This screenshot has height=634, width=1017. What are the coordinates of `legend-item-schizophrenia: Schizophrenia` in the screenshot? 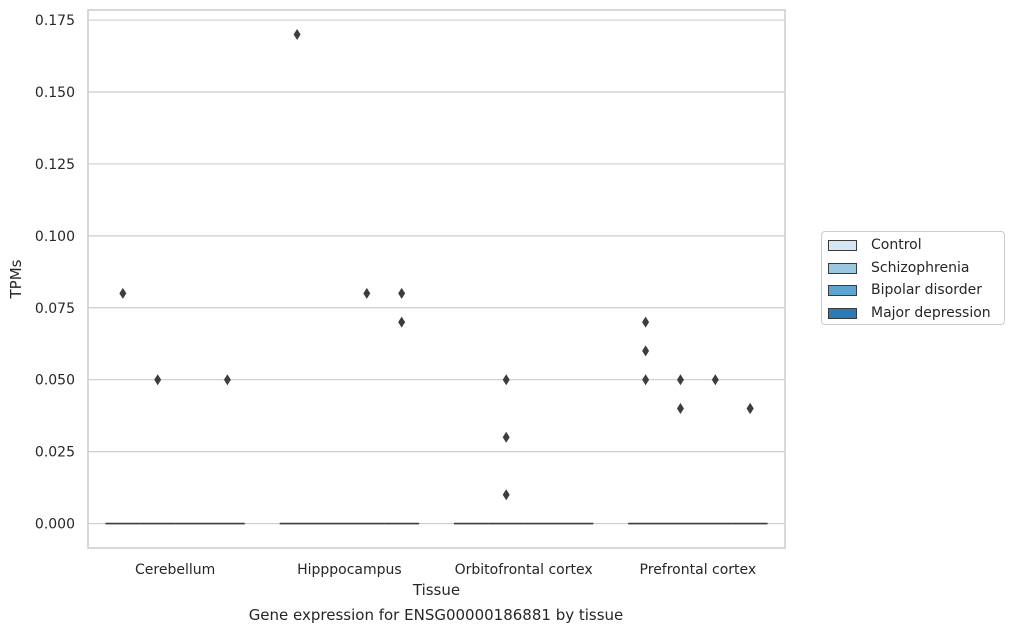 It's located at (898, 268).